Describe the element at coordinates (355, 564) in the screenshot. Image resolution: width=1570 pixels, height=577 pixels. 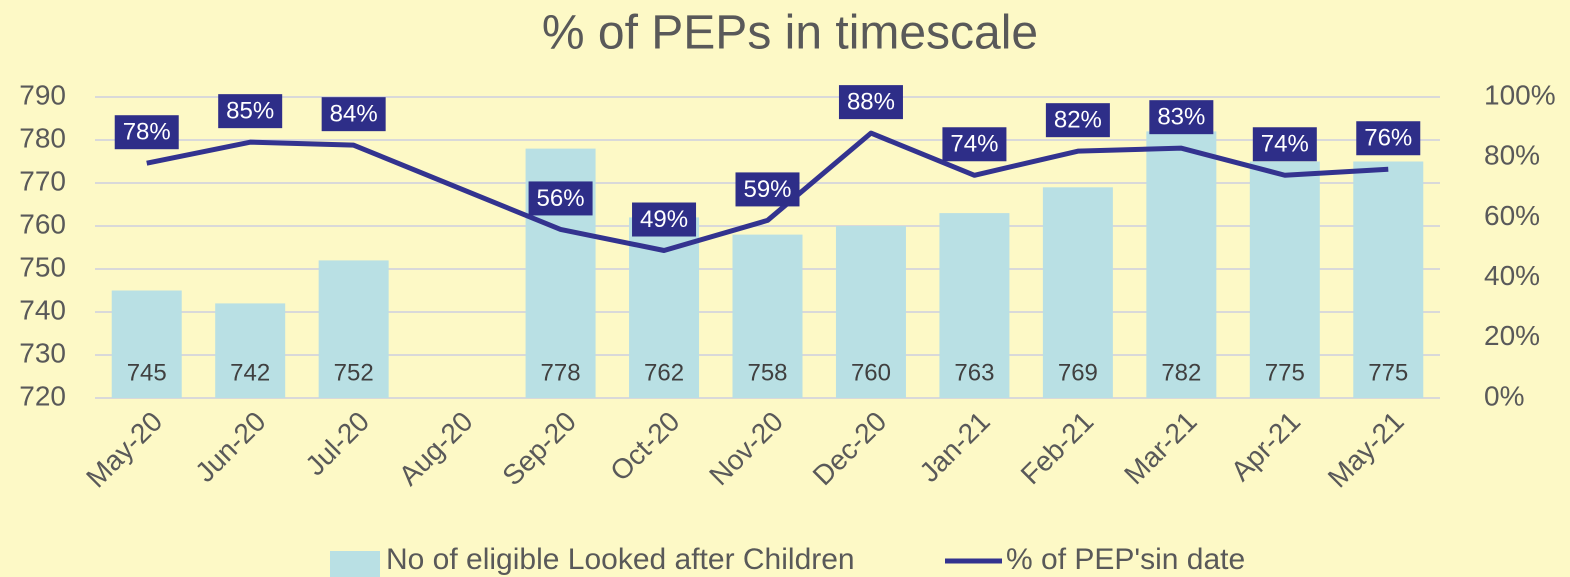
I see `legend-swatch` at that location.